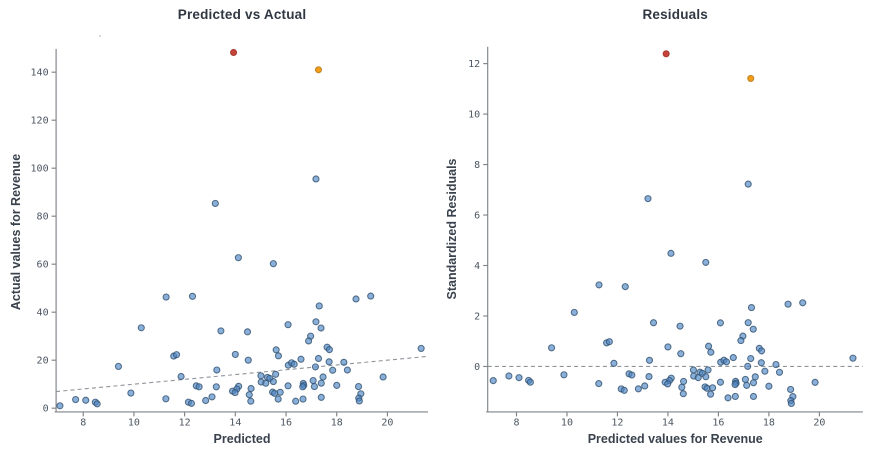 The width and height of the screenshot is (880, 466). I want to click on y-tick-label: 8, so click(477, 165).